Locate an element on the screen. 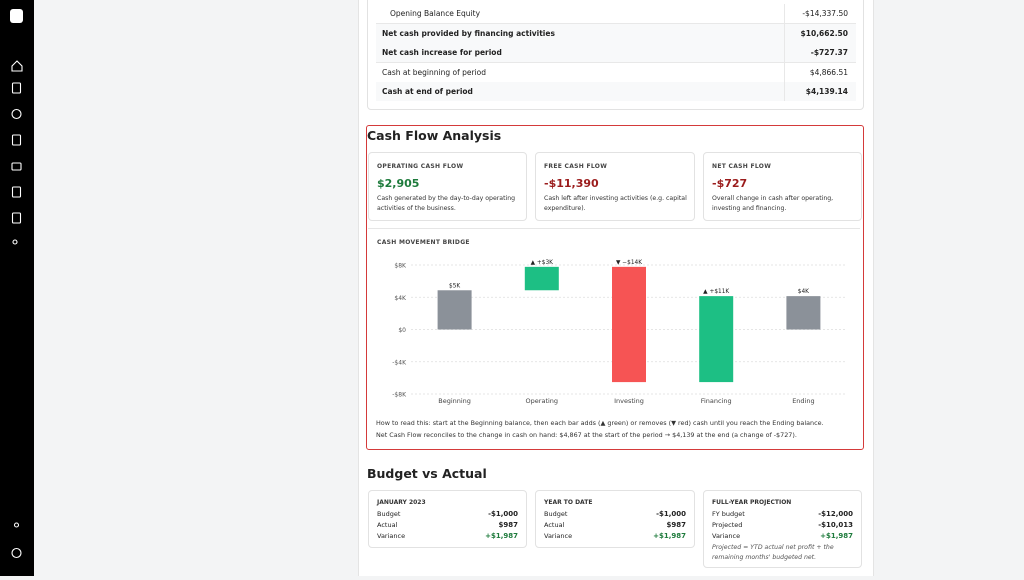 This screenshot has width=1024, height=580. card-value: -$11,390 is located at coordinates (571, 183).